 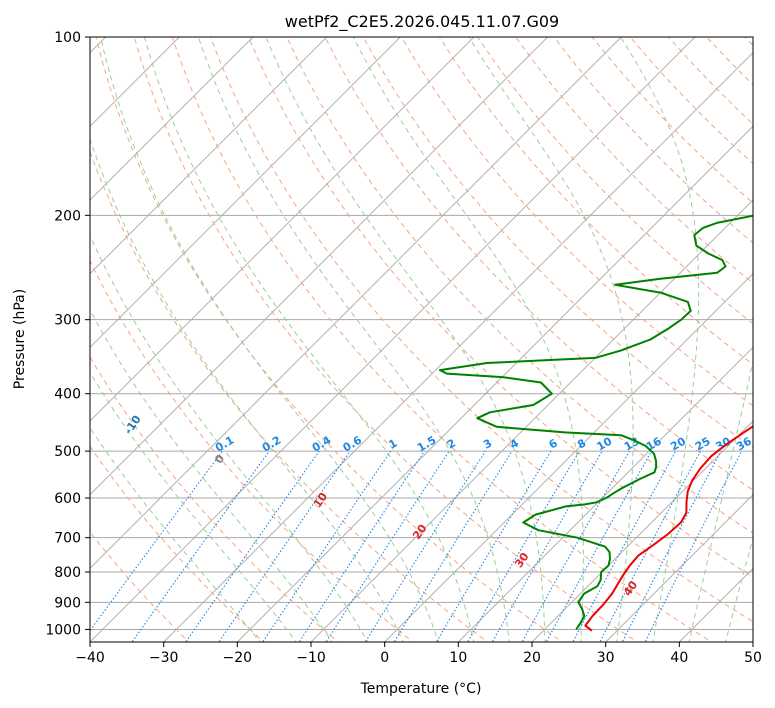 I want to click on x-tick-label: 0, so click(x=384, y=658).